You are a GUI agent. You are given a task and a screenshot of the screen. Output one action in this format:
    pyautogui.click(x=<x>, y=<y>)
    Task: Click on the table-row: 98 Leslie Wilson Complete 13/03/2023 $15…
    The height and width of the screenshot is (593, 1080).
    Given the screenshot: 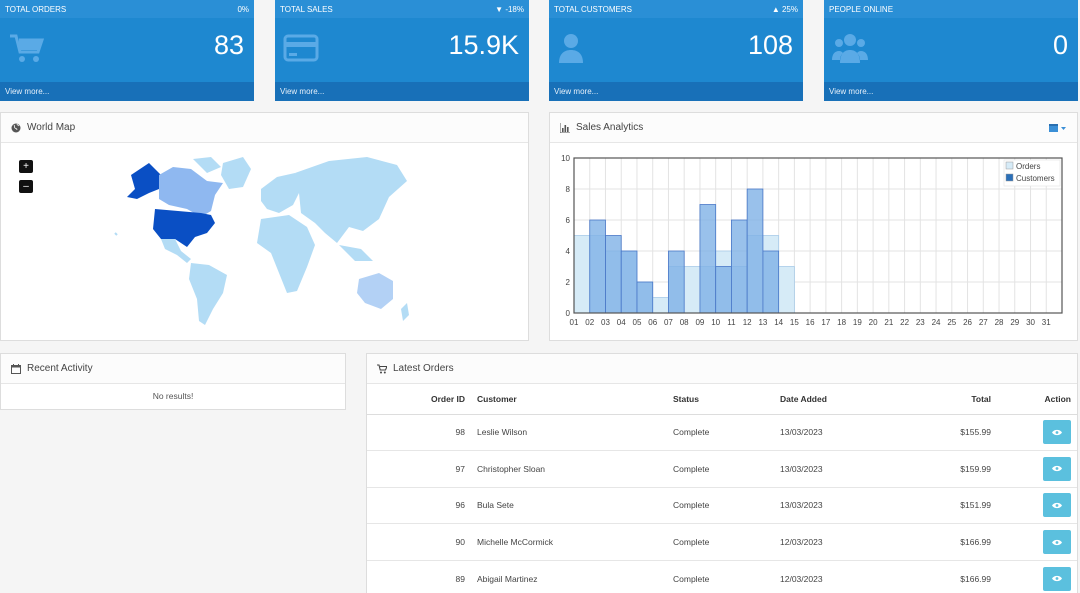 What is the action you would take?
    pyautogui.click(x=722, y=433)
    